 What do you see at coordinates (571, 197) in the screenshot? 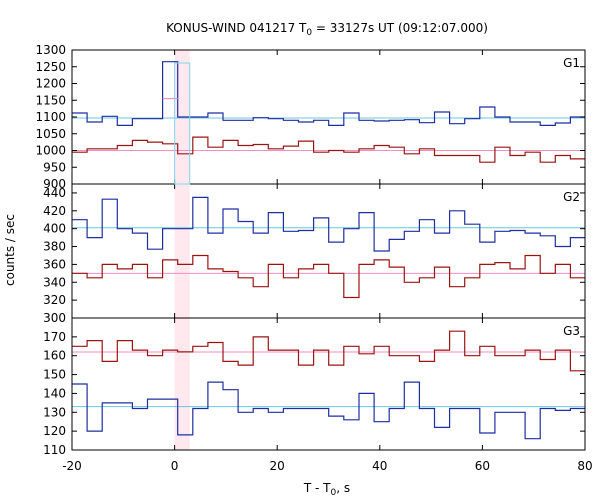
I see `panel-label: G2` at bounding box center [571, 197].